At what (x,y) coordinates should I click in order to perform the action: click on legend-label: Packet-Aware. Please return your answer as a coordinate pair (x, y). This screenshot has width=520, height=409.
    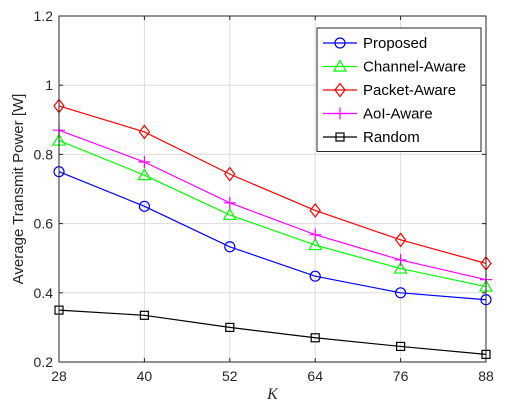
    Looking at the image, I should click on (409, 90).